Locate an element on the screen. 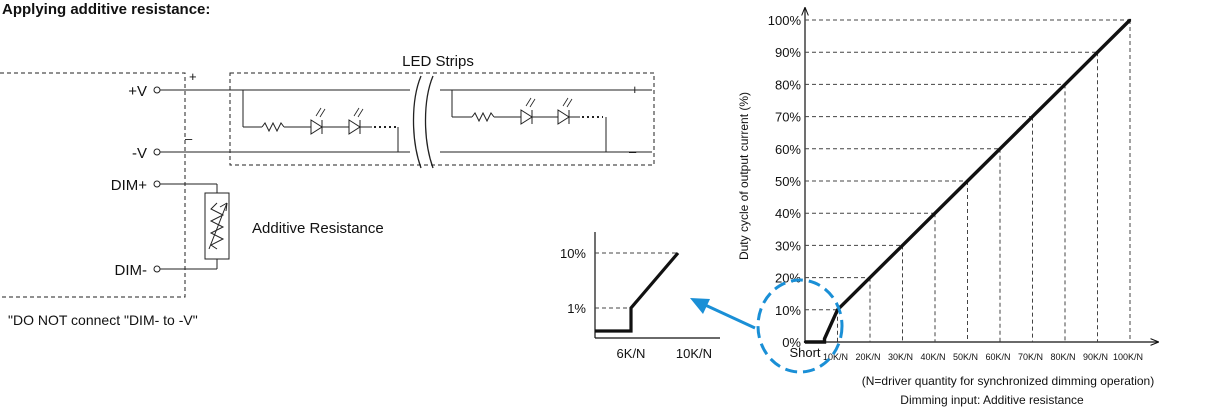  y-tick-label: 50% is located at coordinates (788, 181).